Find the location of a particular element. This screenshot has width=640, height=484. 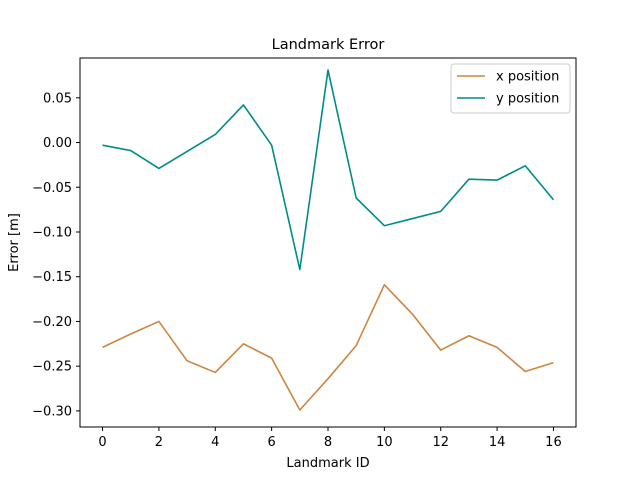

y-tick-label: −0.05 is located at coordinates (52, 188).